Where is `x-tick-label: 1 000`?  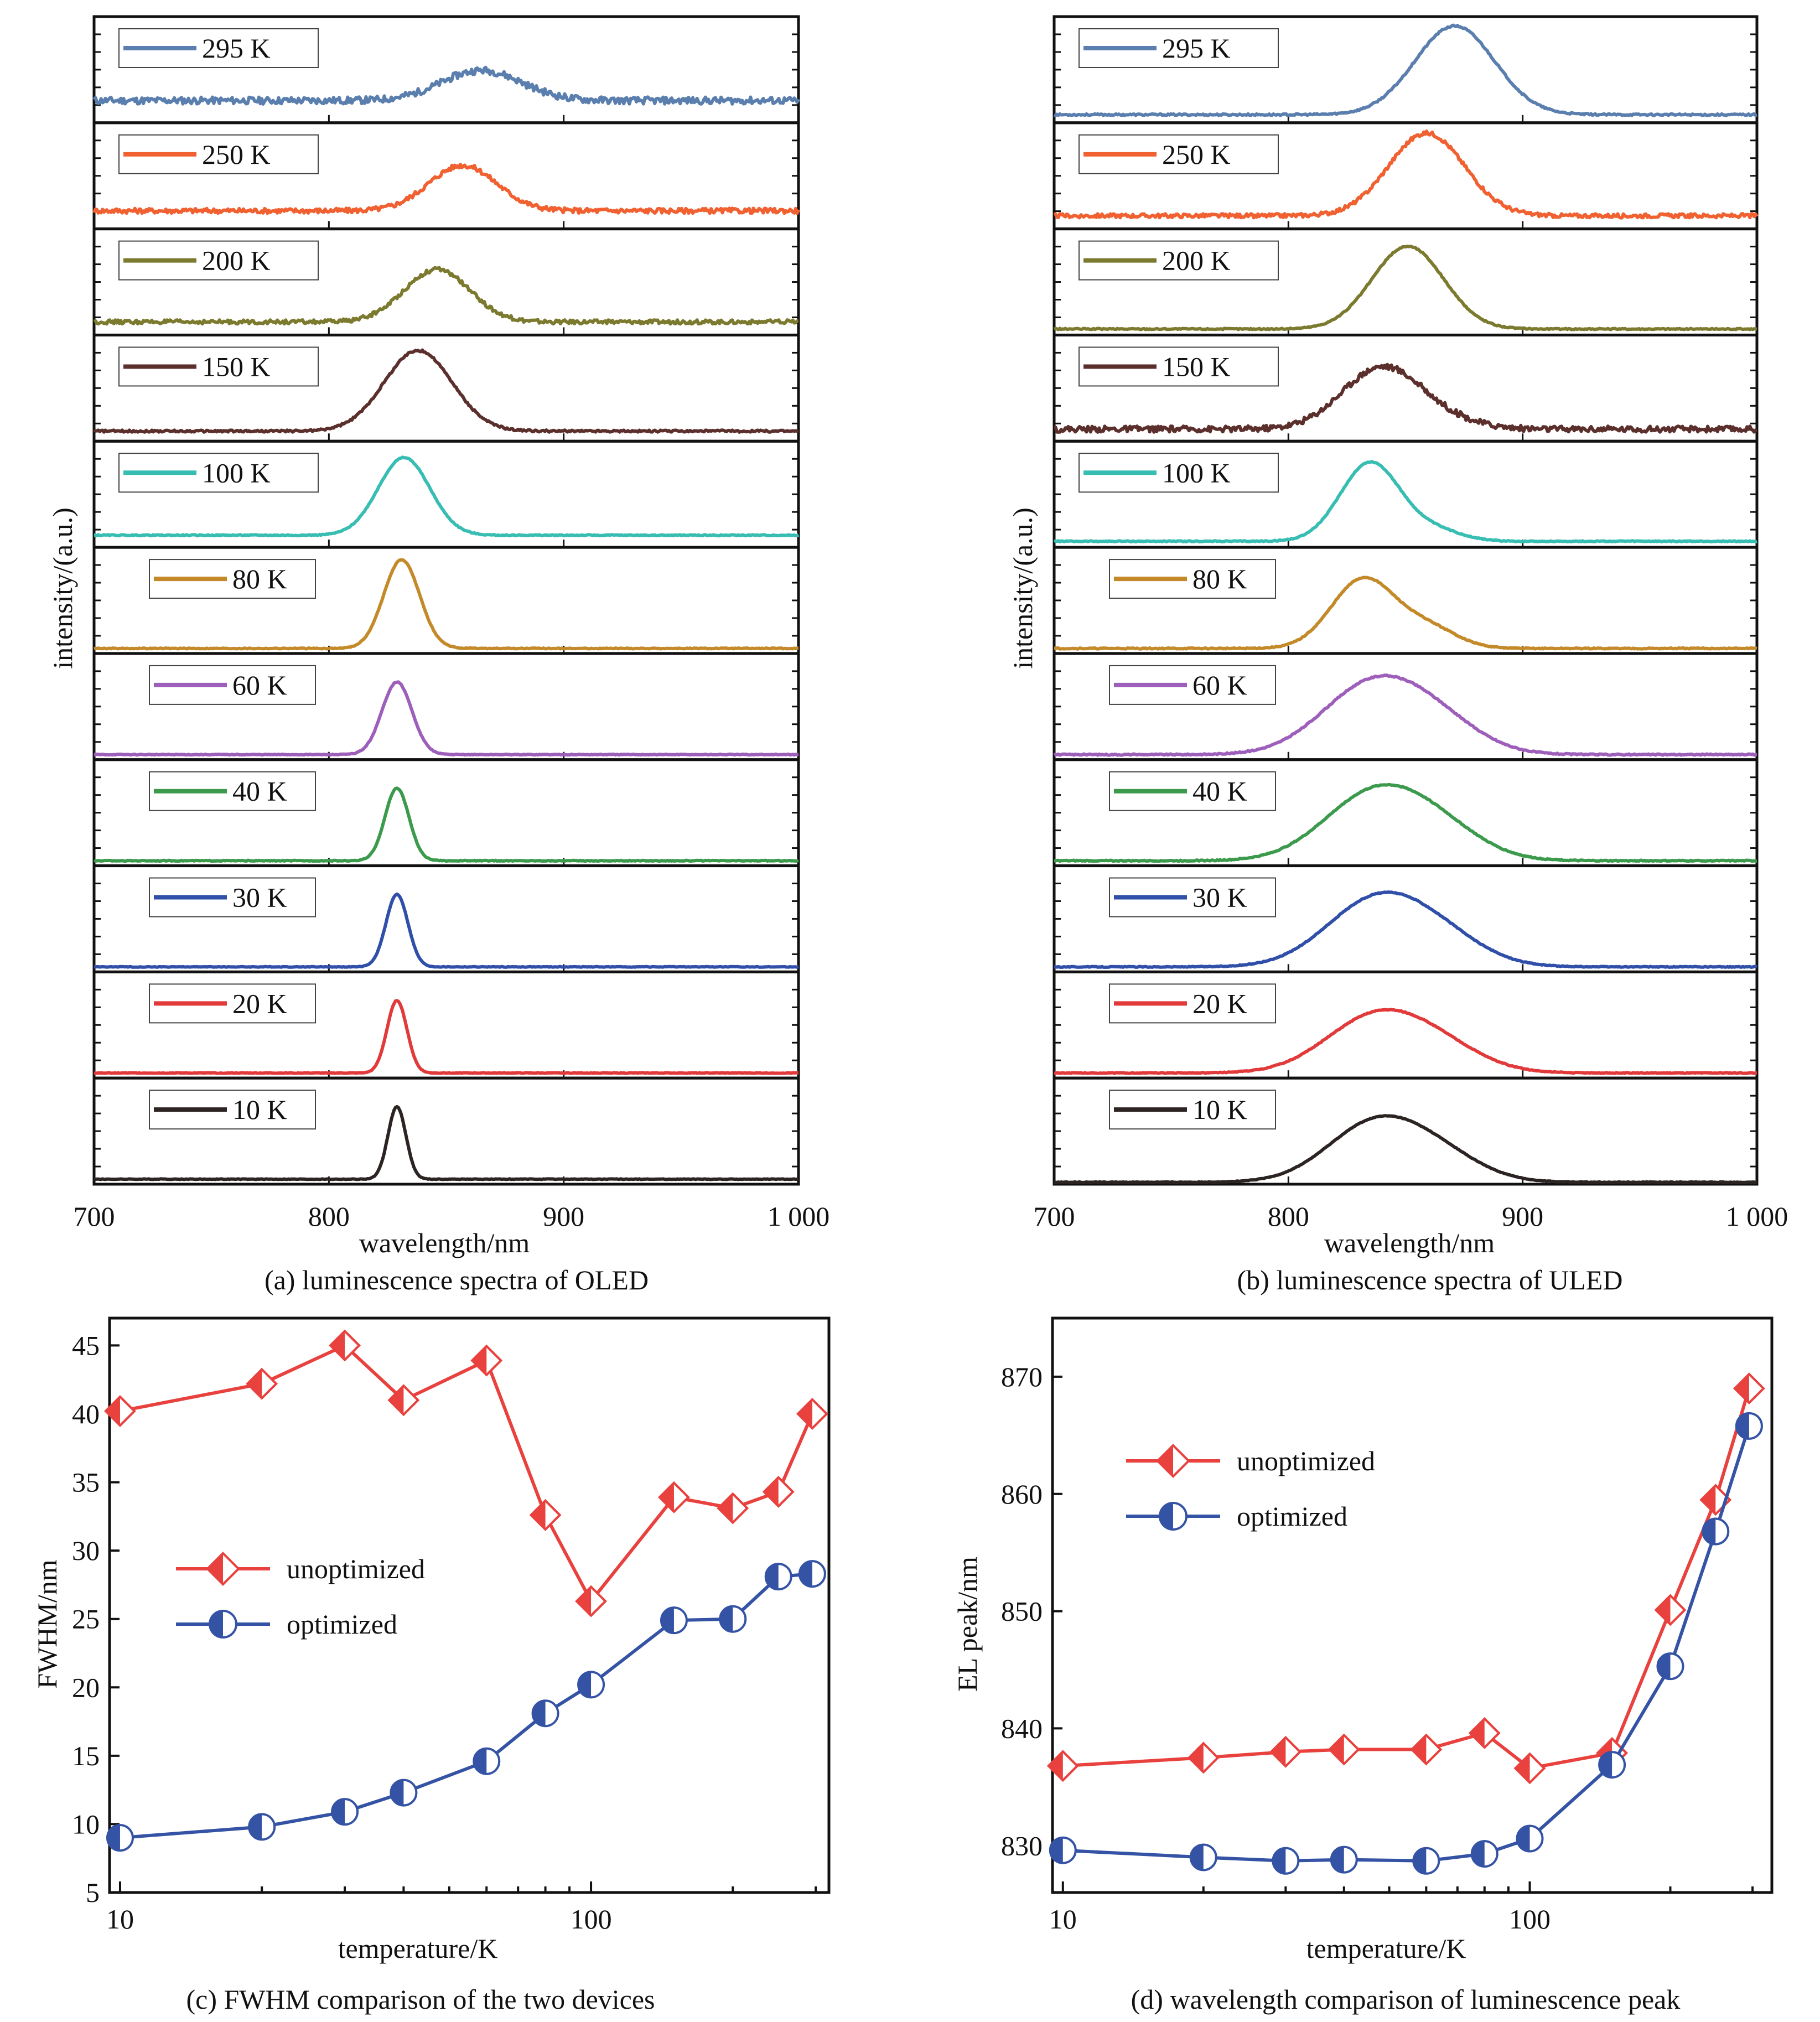 x-tick-label: 1 000 is located at coordinates (1757, 1216).